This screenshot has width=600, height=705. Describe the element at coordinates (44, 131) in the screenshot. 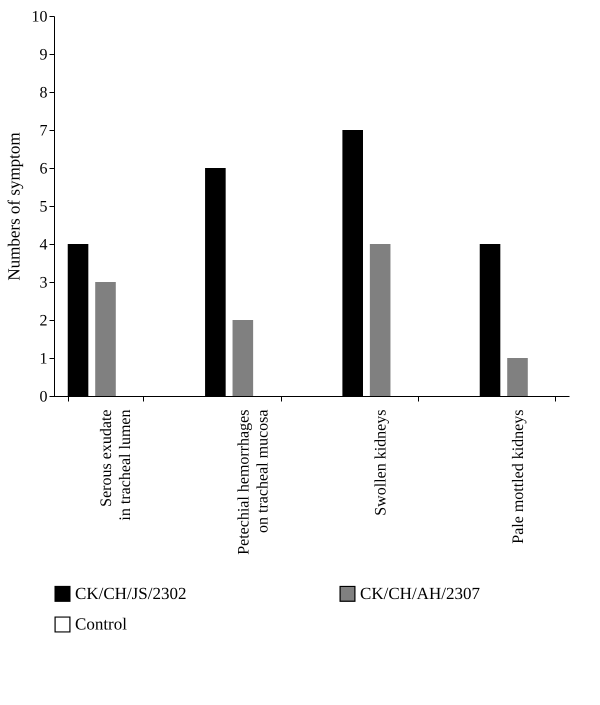

I see `y-tick-label: 7` at that location.